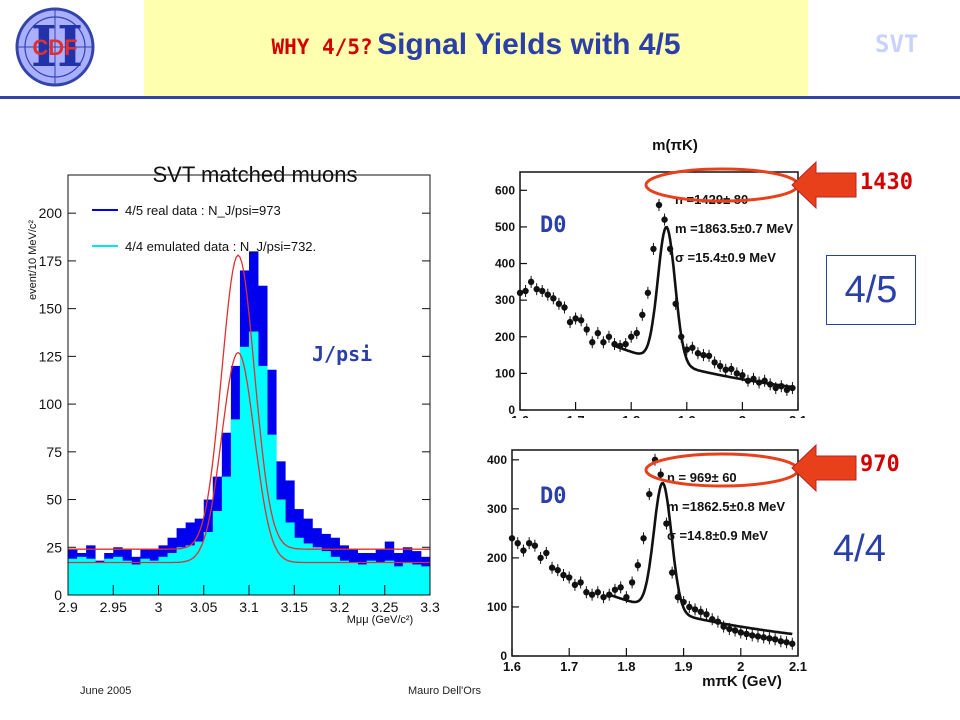 This screenshot has width=960, height=720. I want to click on y-tick-label: 200, so click(505, 337).